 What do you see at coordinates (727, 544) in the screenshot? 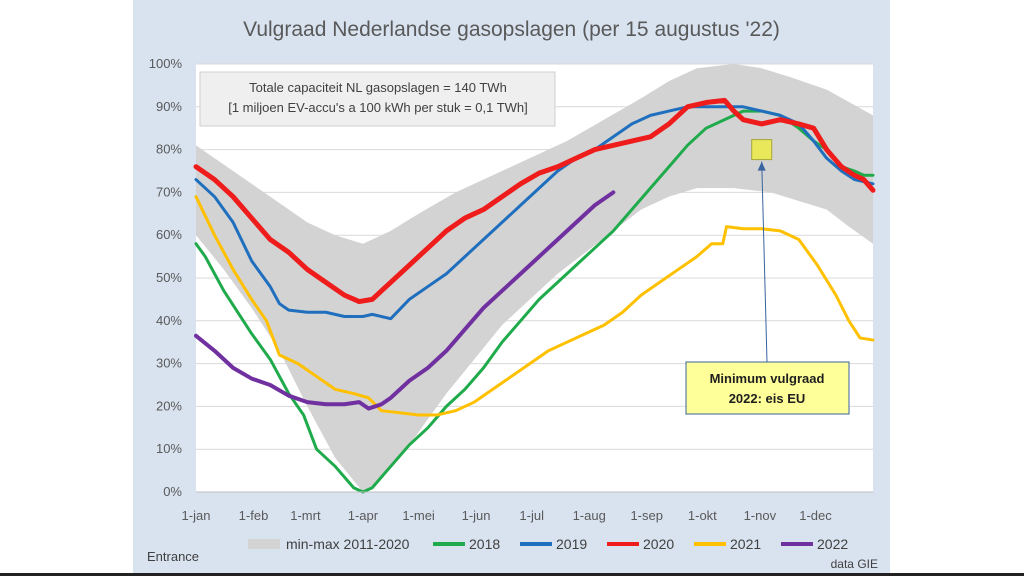
I see `legend-item-2021: 2021` at bounding box center [727, 544].